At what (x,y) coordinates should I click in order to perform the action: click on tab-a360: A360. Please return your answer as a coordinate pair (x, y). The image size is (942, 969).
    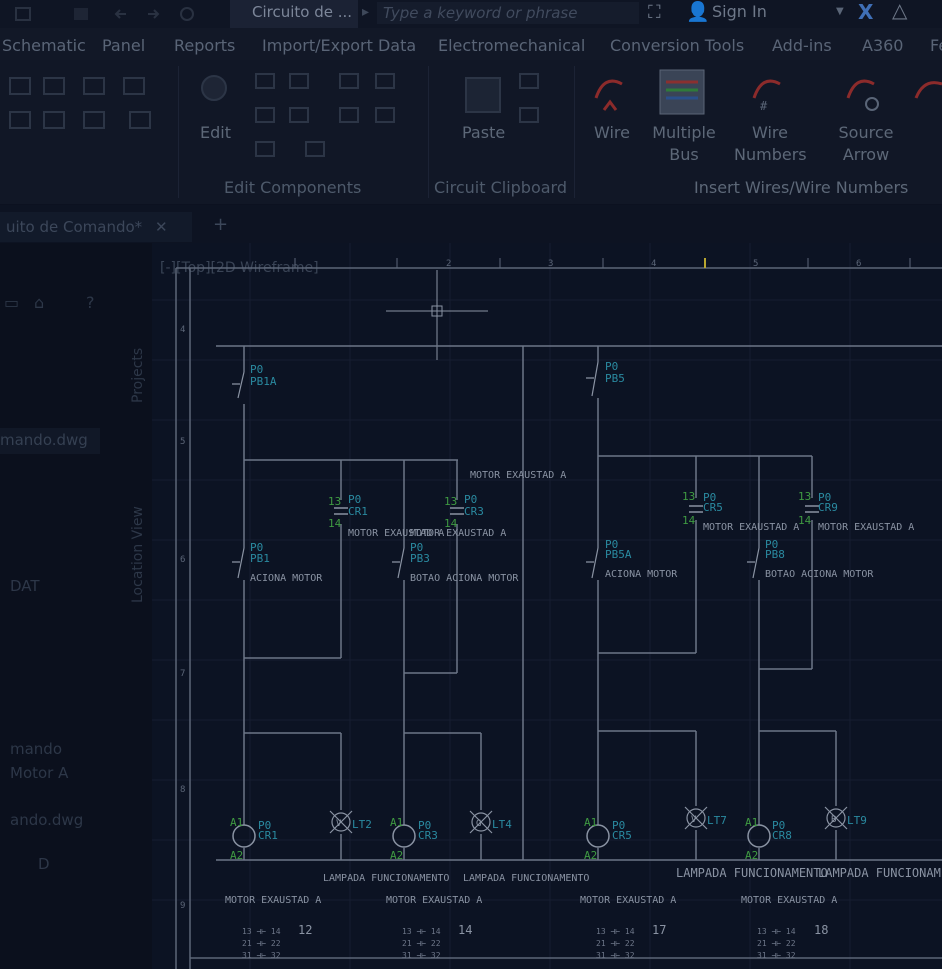
    Looking at the image, I should click on (883, 45).